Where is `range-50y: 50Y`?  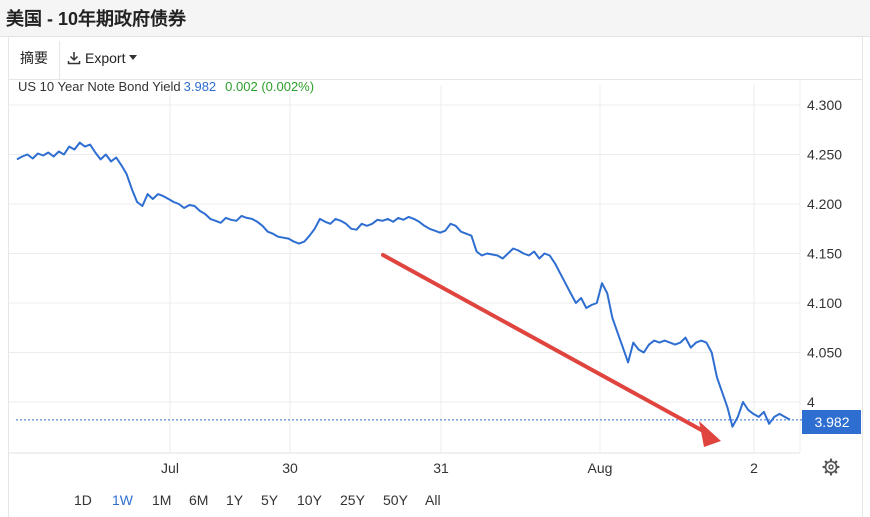 range-50y: 50Y is located at coordinates (395, 500).